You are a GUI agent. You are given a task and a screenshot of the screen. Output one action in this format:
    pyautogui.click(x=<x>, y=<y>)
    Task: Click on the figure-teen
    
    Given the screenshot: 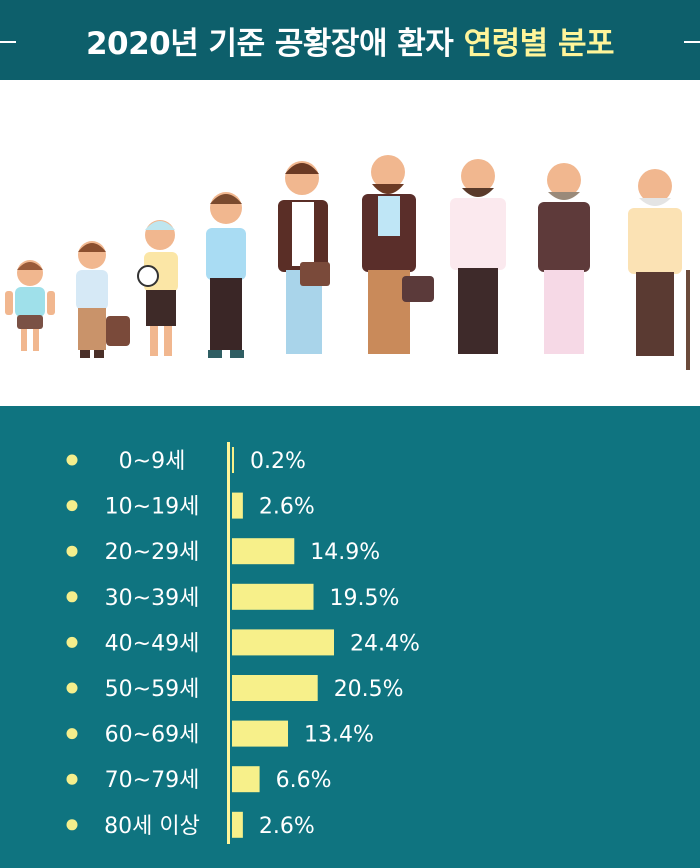 What is the action you would take?
    pyautogui.click(x=226, y=275)
    